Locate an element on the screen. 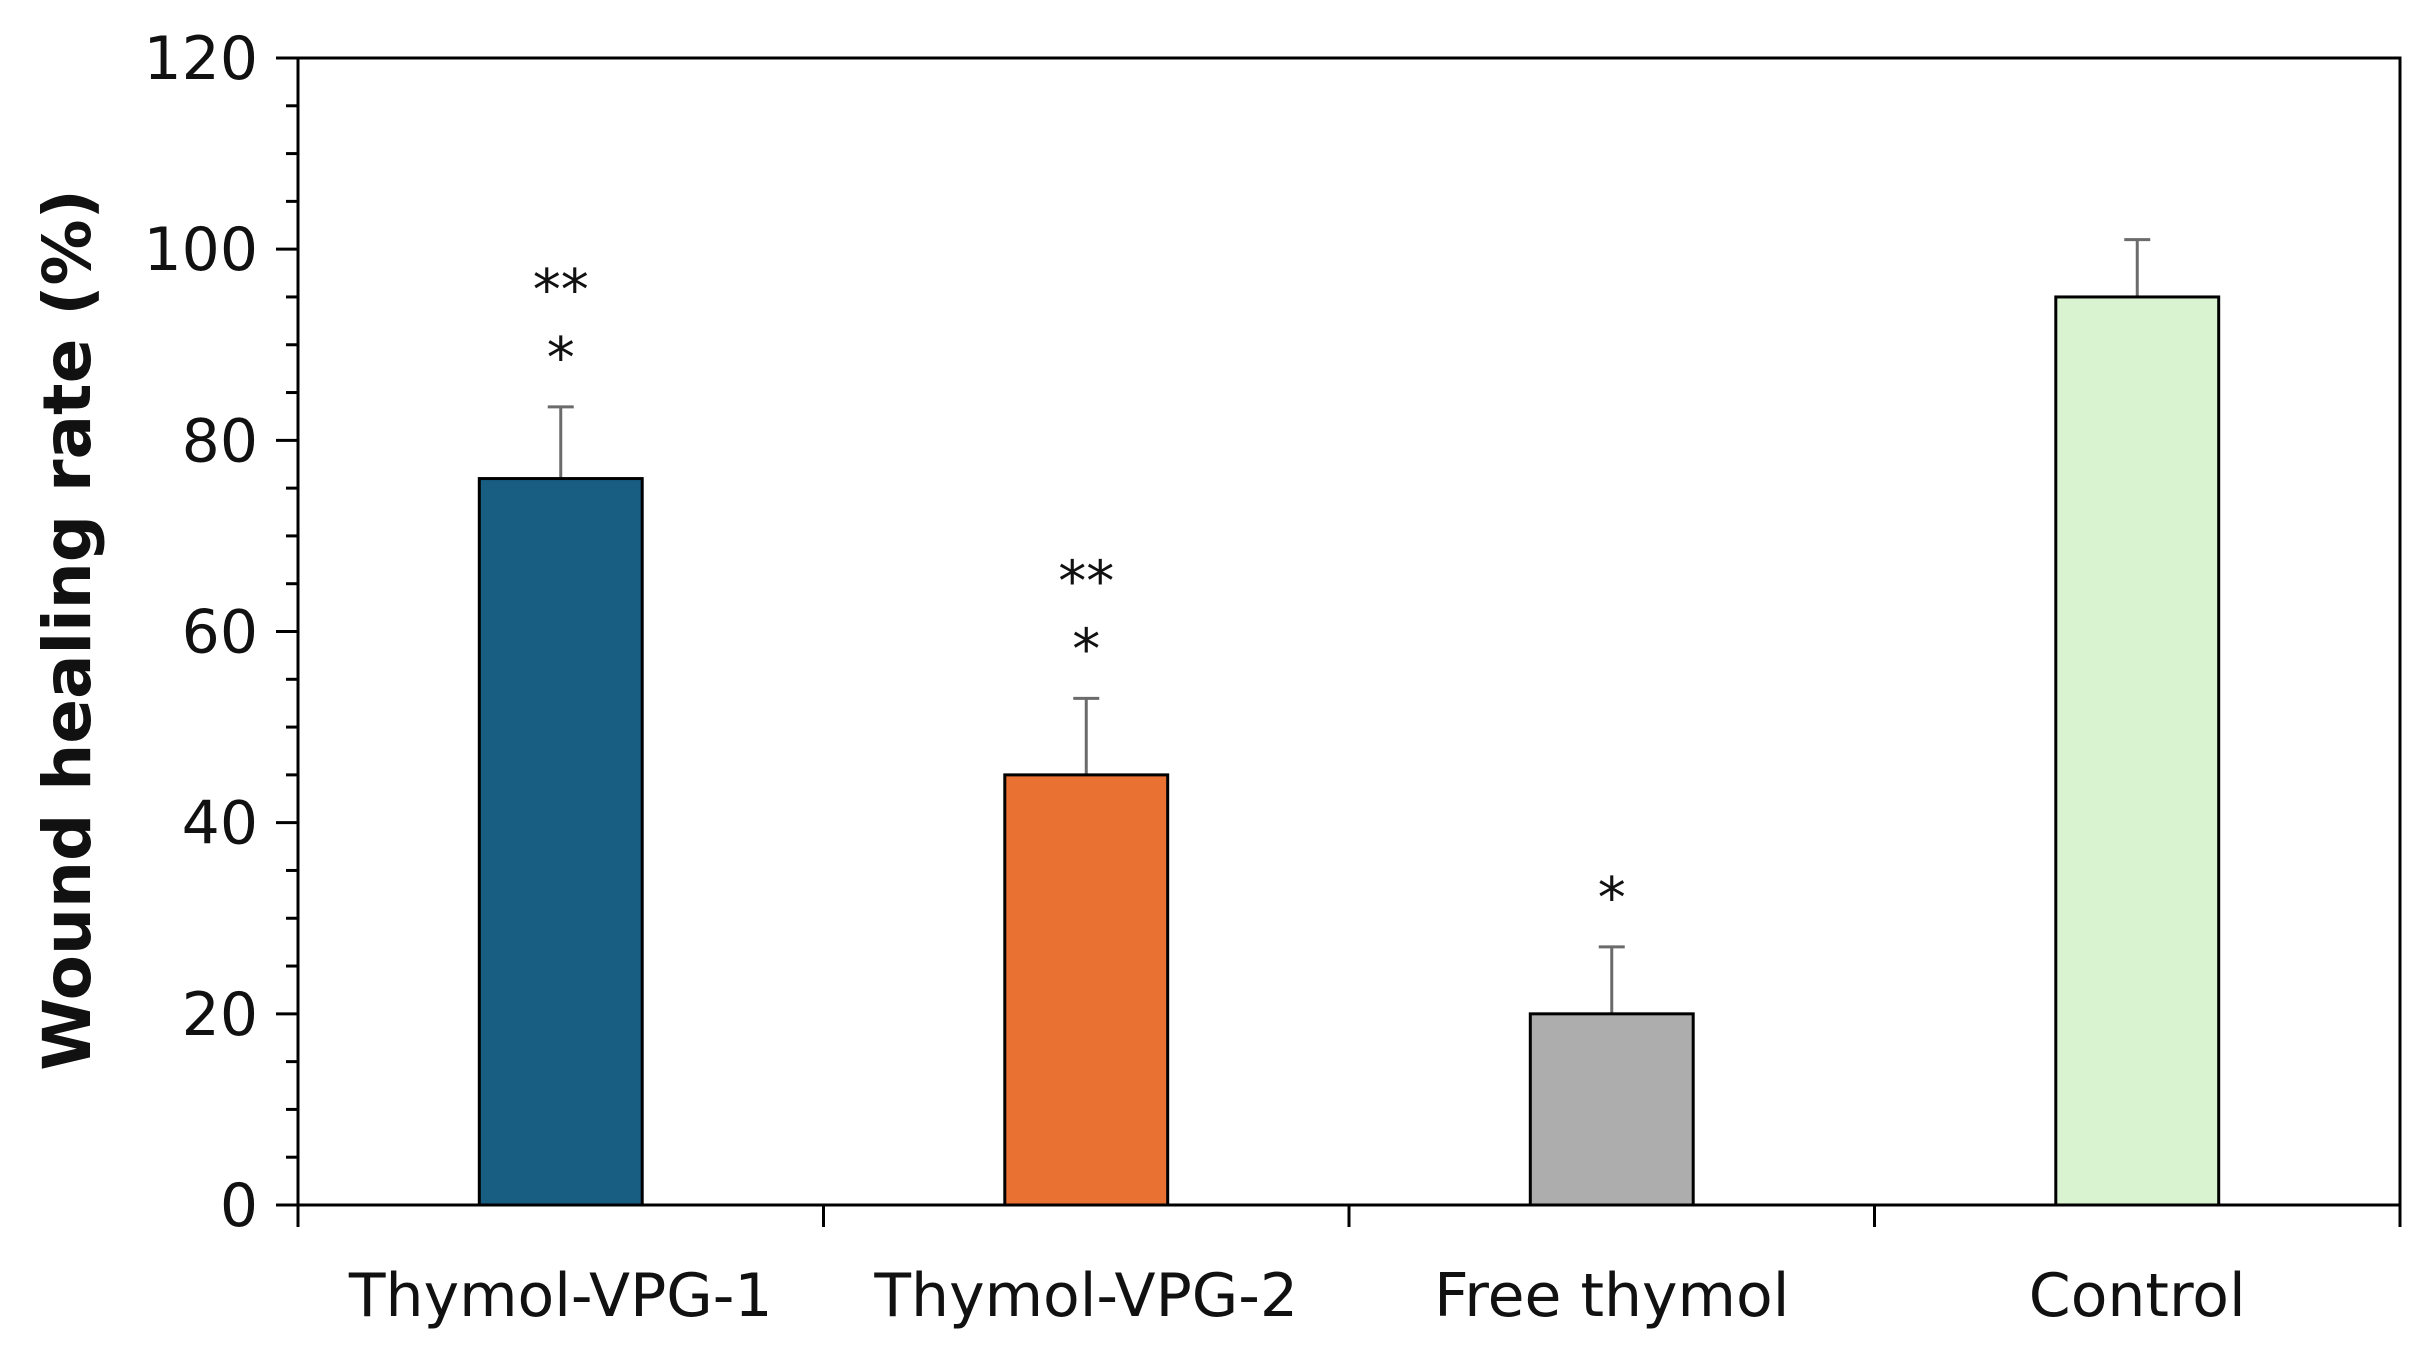 This screenshot has width=2422, height=1346. y-tick-label: 80 is located at coordinates (220, 441).